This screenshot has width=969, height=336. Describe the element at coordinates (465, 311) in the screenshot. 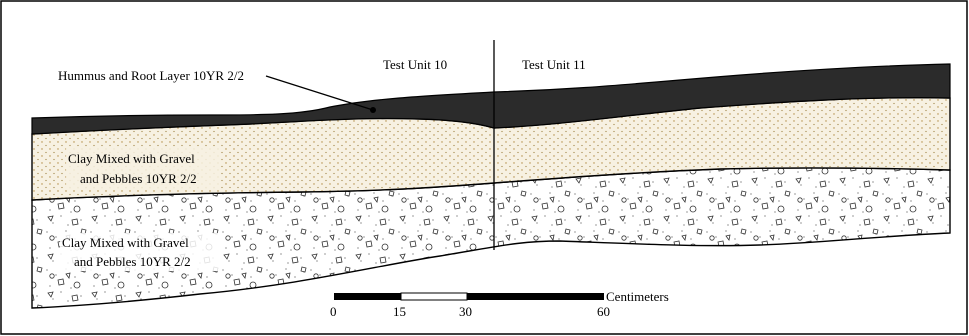

I see `scale-tick-30: 30` at that location.